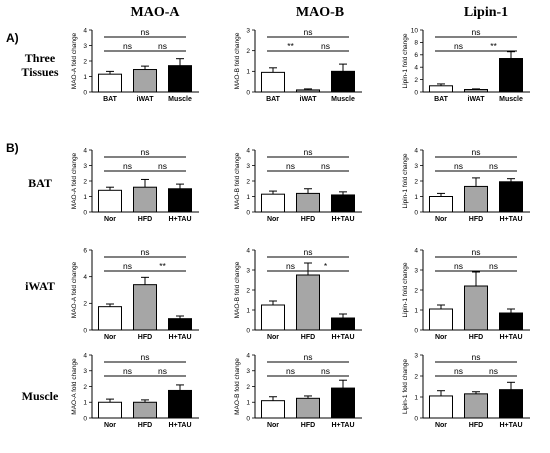 The image size is (550, 453). Describe the element at coordinates (40, 58) in the screenshot. I see `row-label: Three` at that location.